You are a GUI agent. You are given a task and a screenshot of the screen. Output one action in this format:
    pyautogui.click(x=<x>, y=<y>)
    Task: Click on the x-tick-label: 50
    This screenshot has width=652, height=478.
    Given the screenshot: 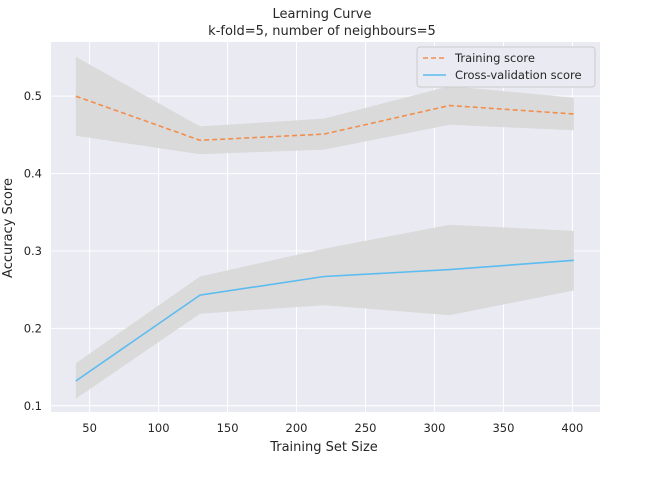 What is the action you would take?
    pyautogui.click(x=89, y=428)
    